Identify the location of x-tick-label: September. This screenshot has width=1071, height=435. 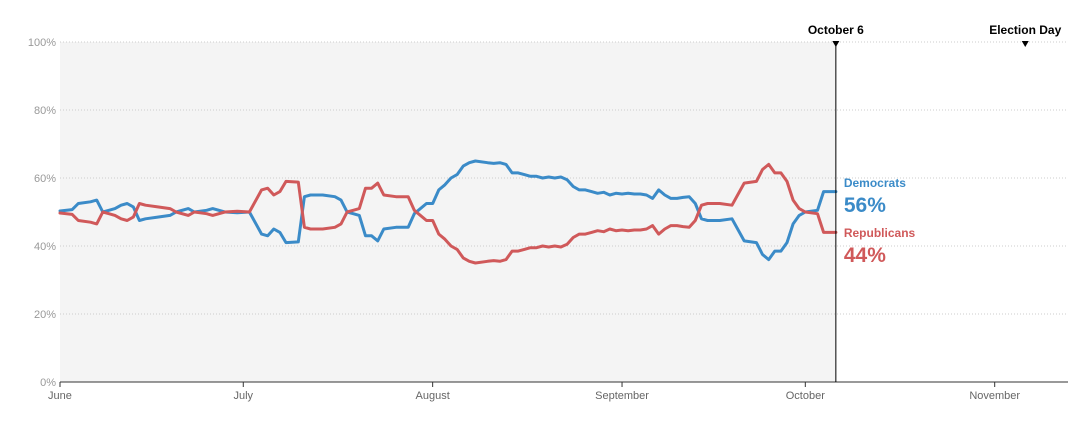
(622, 396).